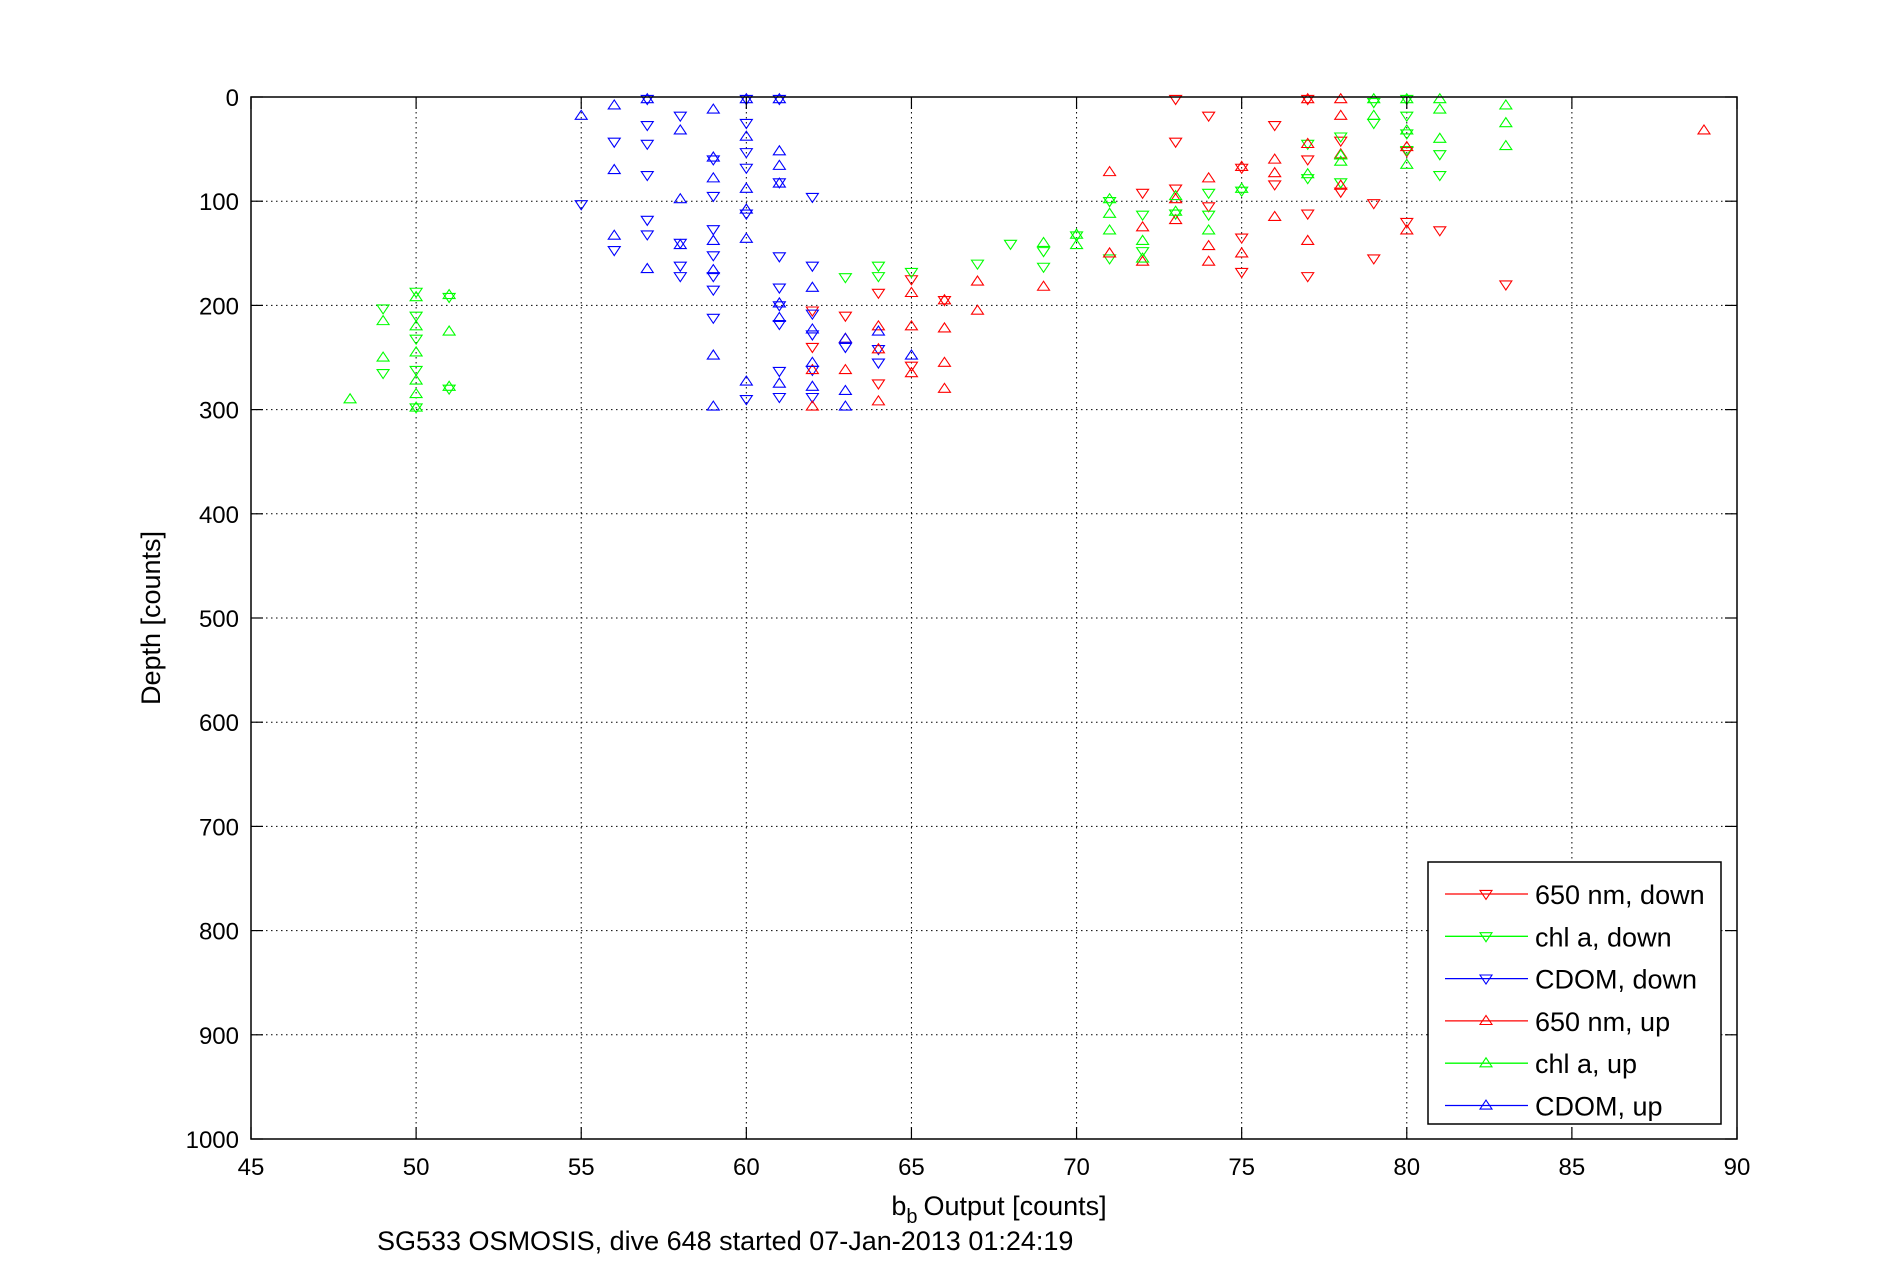  What do you see at coordinates (151, 618) in the screenshot?
I see `y-axis-label: Depth [counts]` at bounding box center [151, 618].